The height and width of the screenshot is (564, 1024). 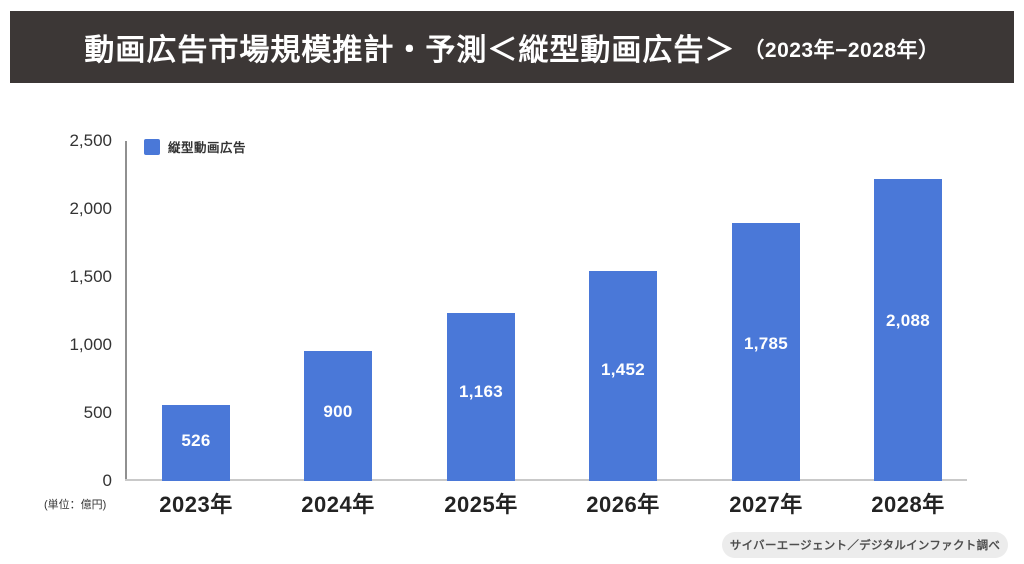 What do you see at coordinates (90, 140) in the screenshot?
I see `y-tick-label: 2,500` at bounding box center [90, 140].